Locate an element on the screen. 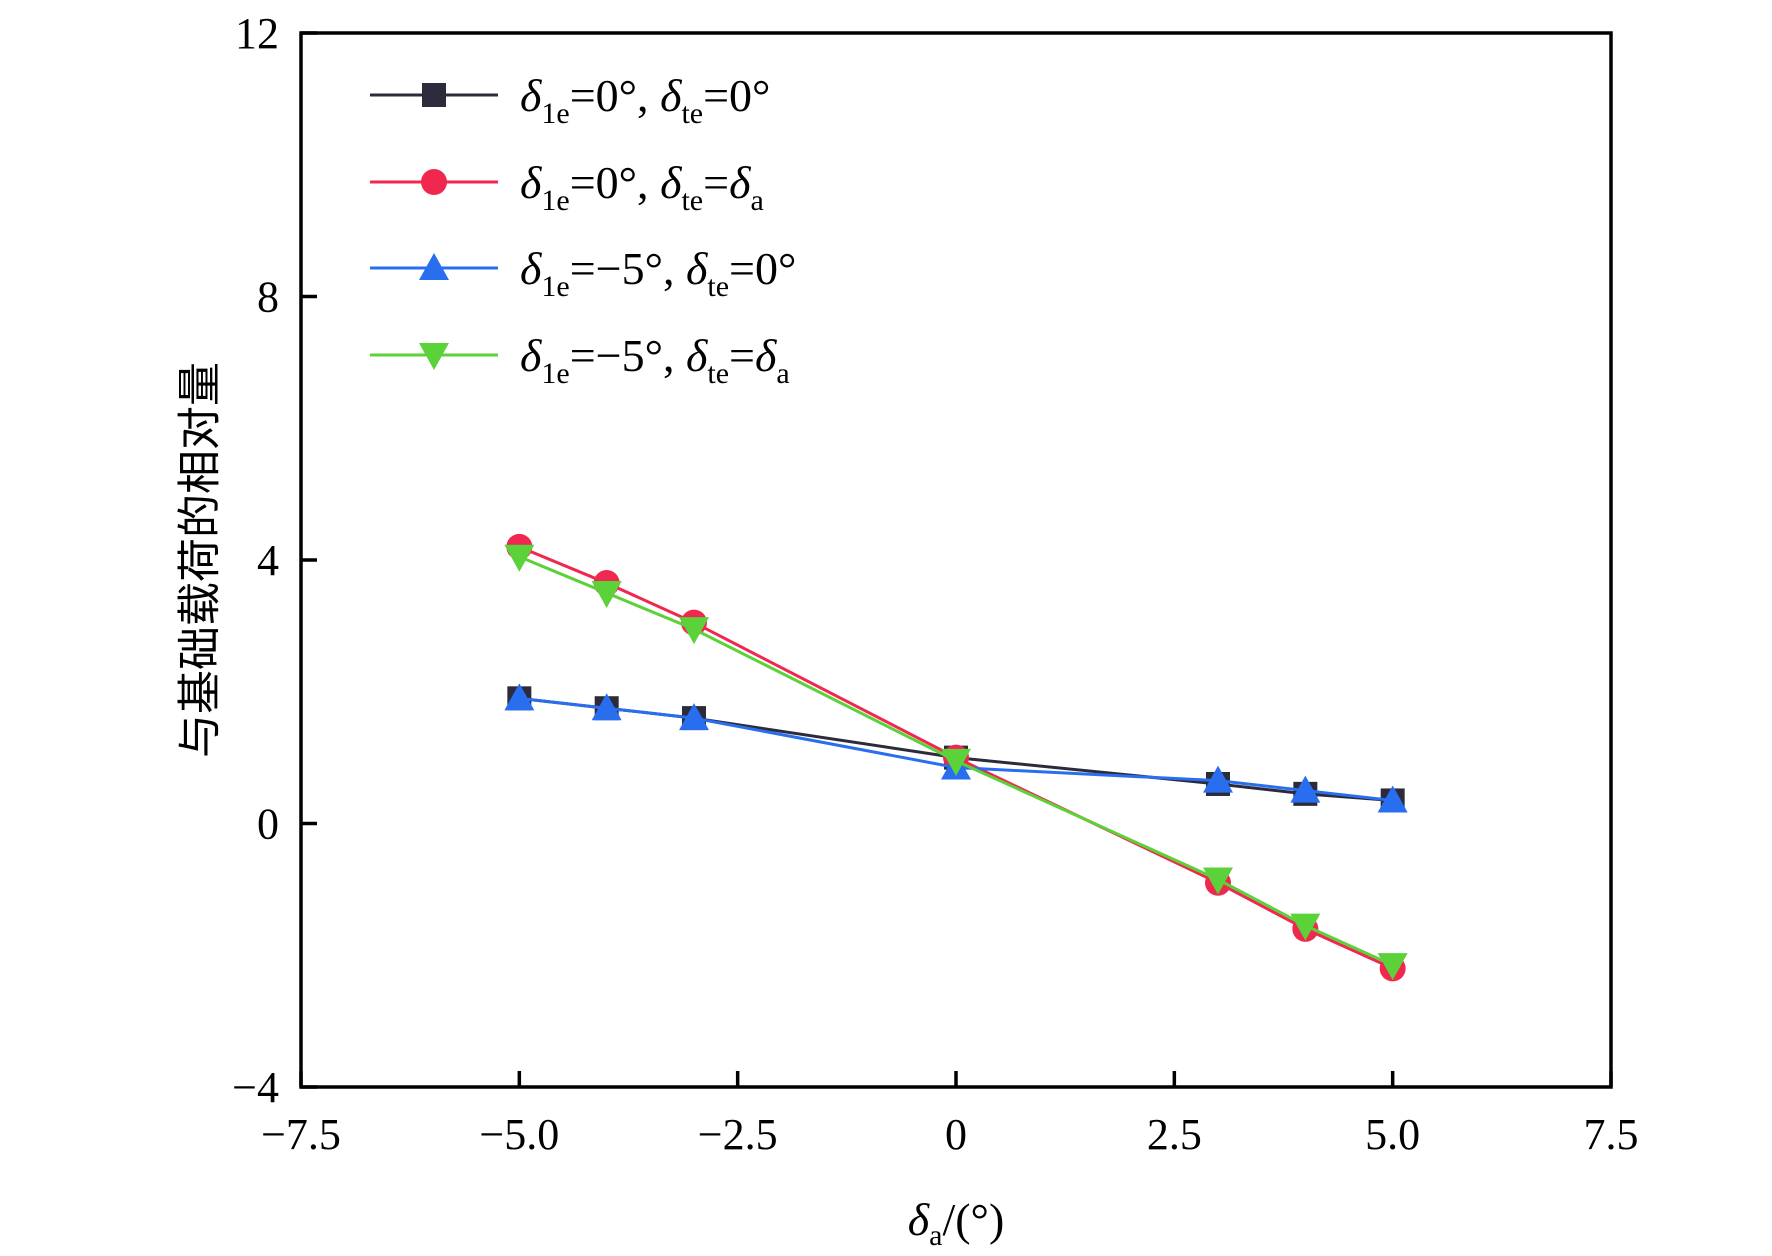 This screenshot has height=1256, width=1772. legend-label: δ1e=−5°, δte=δa is located at coordinates (655, 360).